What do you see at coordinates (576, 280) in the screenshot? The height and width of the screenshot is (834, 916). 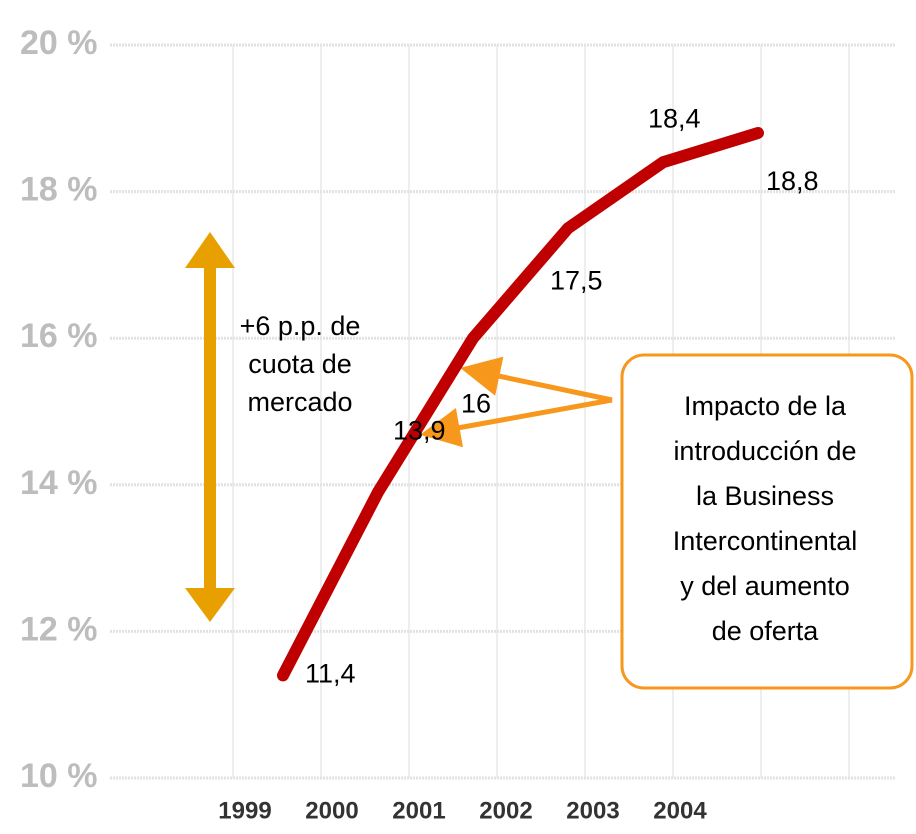 I see `value-label: 17,5` at bounding box center [576, 280].